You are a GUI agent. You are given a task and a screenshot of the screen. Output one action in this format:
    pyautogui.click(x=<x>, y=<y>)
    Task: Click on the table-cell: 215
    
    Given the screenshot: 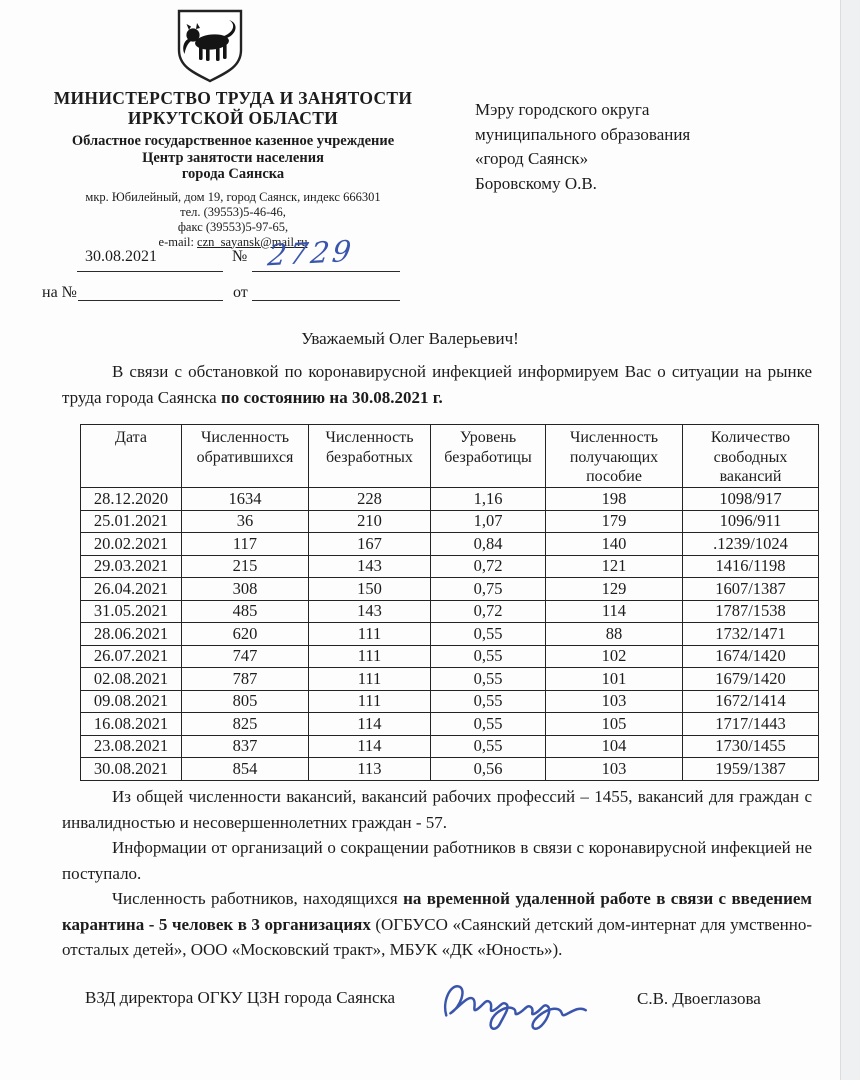 What is the action you would take?
    pyautogui.click(x=245, y=566)
    